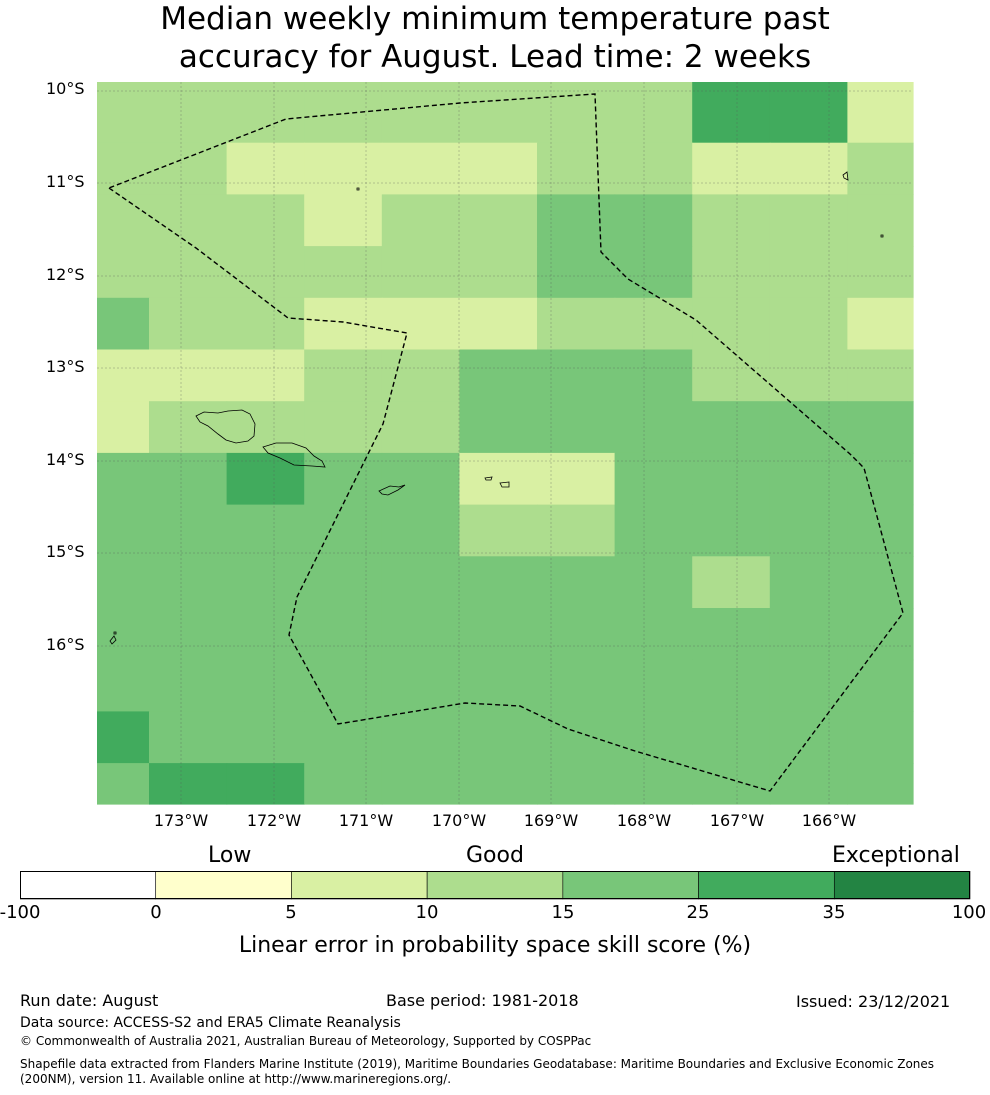 The height and width of the screenshot is (1095, 990). Describe the element at coordinates (829, 820) in the screenshot. I see `lon-label: 166°W` at that location.